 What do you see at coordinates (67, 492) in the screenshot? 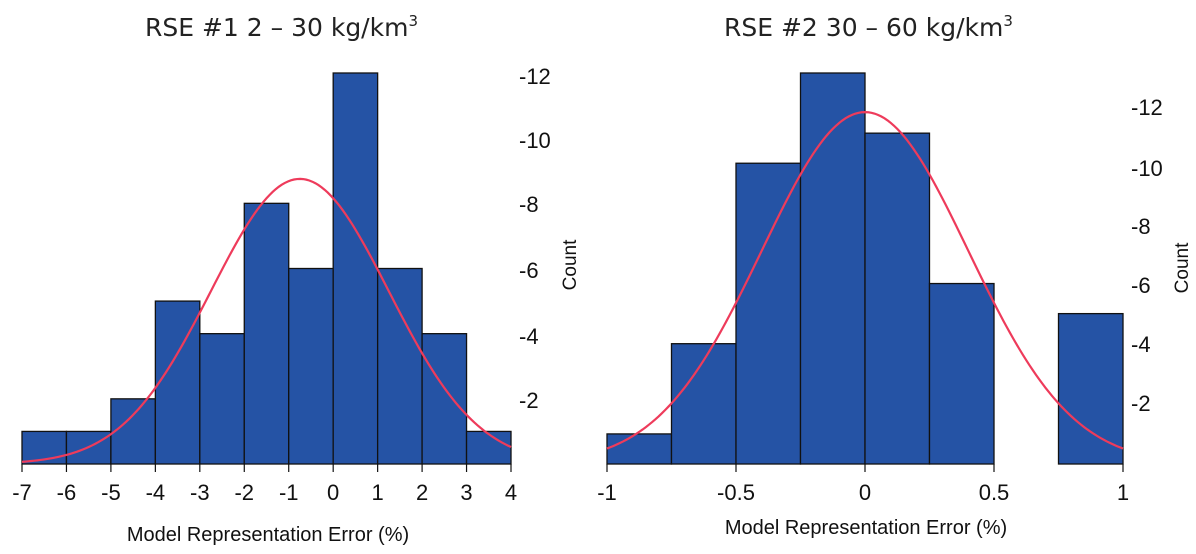
I see `x-tick-label: -6` at bounding box center [67, 492].